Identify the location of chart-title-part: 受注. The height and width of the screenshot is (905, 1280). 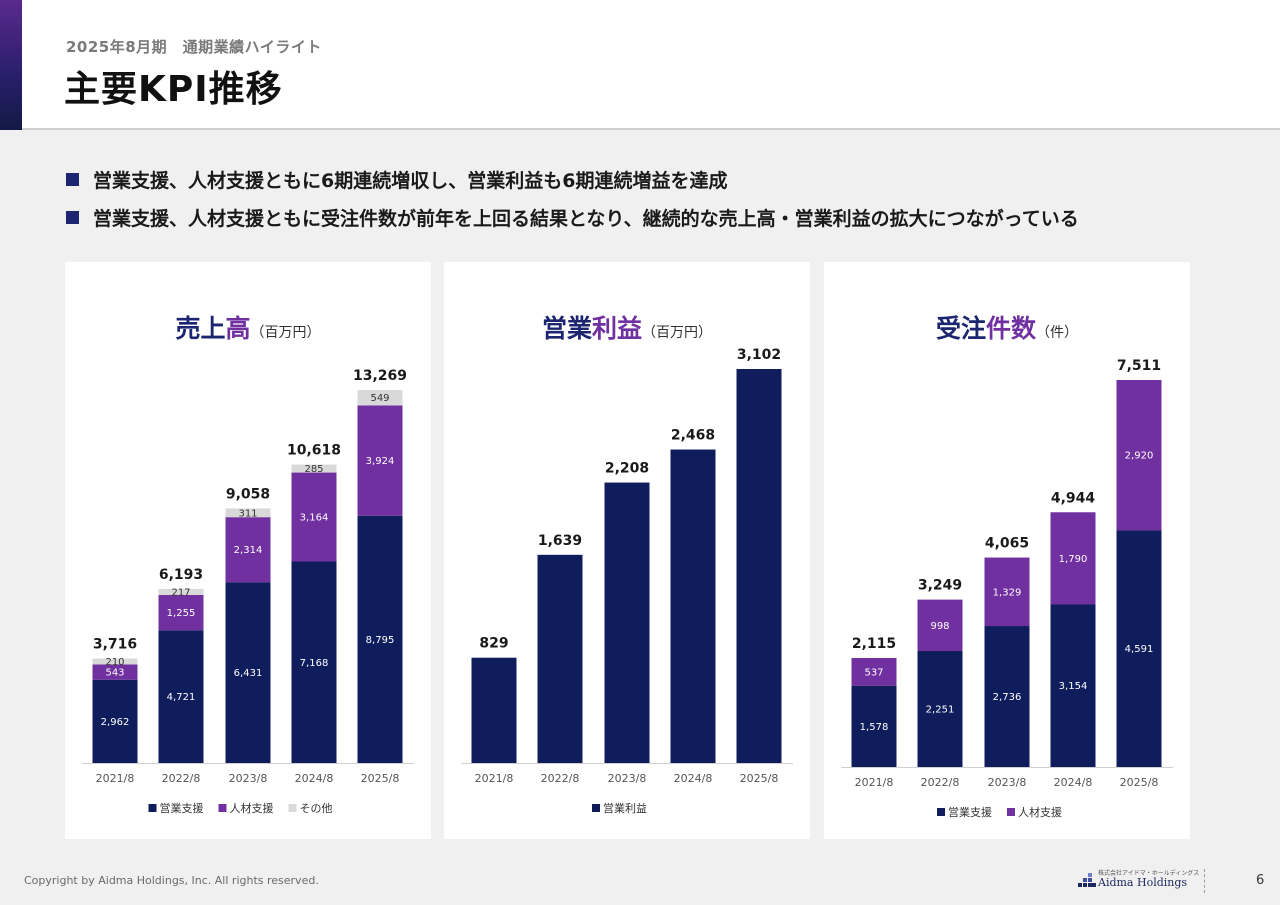
(961, 328).